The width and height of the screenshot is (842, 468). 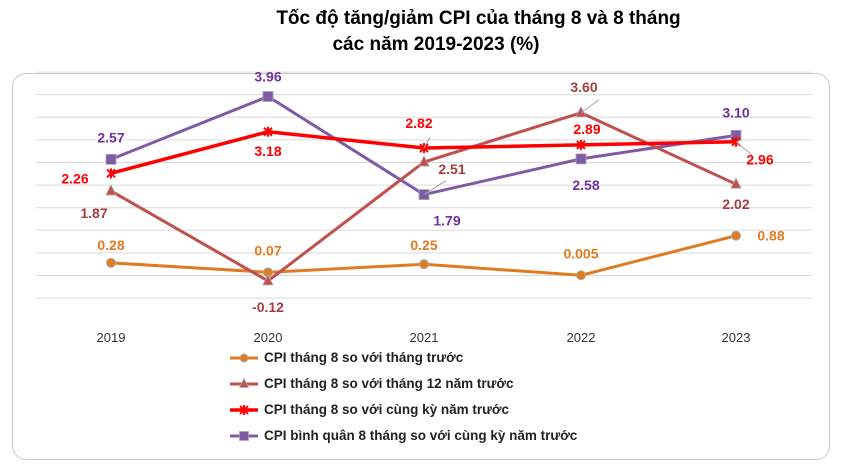 What do you see at coordinates (735, 112) in the screenshot?
I see `data-label: 3.10` at bounding box center [735, 112].